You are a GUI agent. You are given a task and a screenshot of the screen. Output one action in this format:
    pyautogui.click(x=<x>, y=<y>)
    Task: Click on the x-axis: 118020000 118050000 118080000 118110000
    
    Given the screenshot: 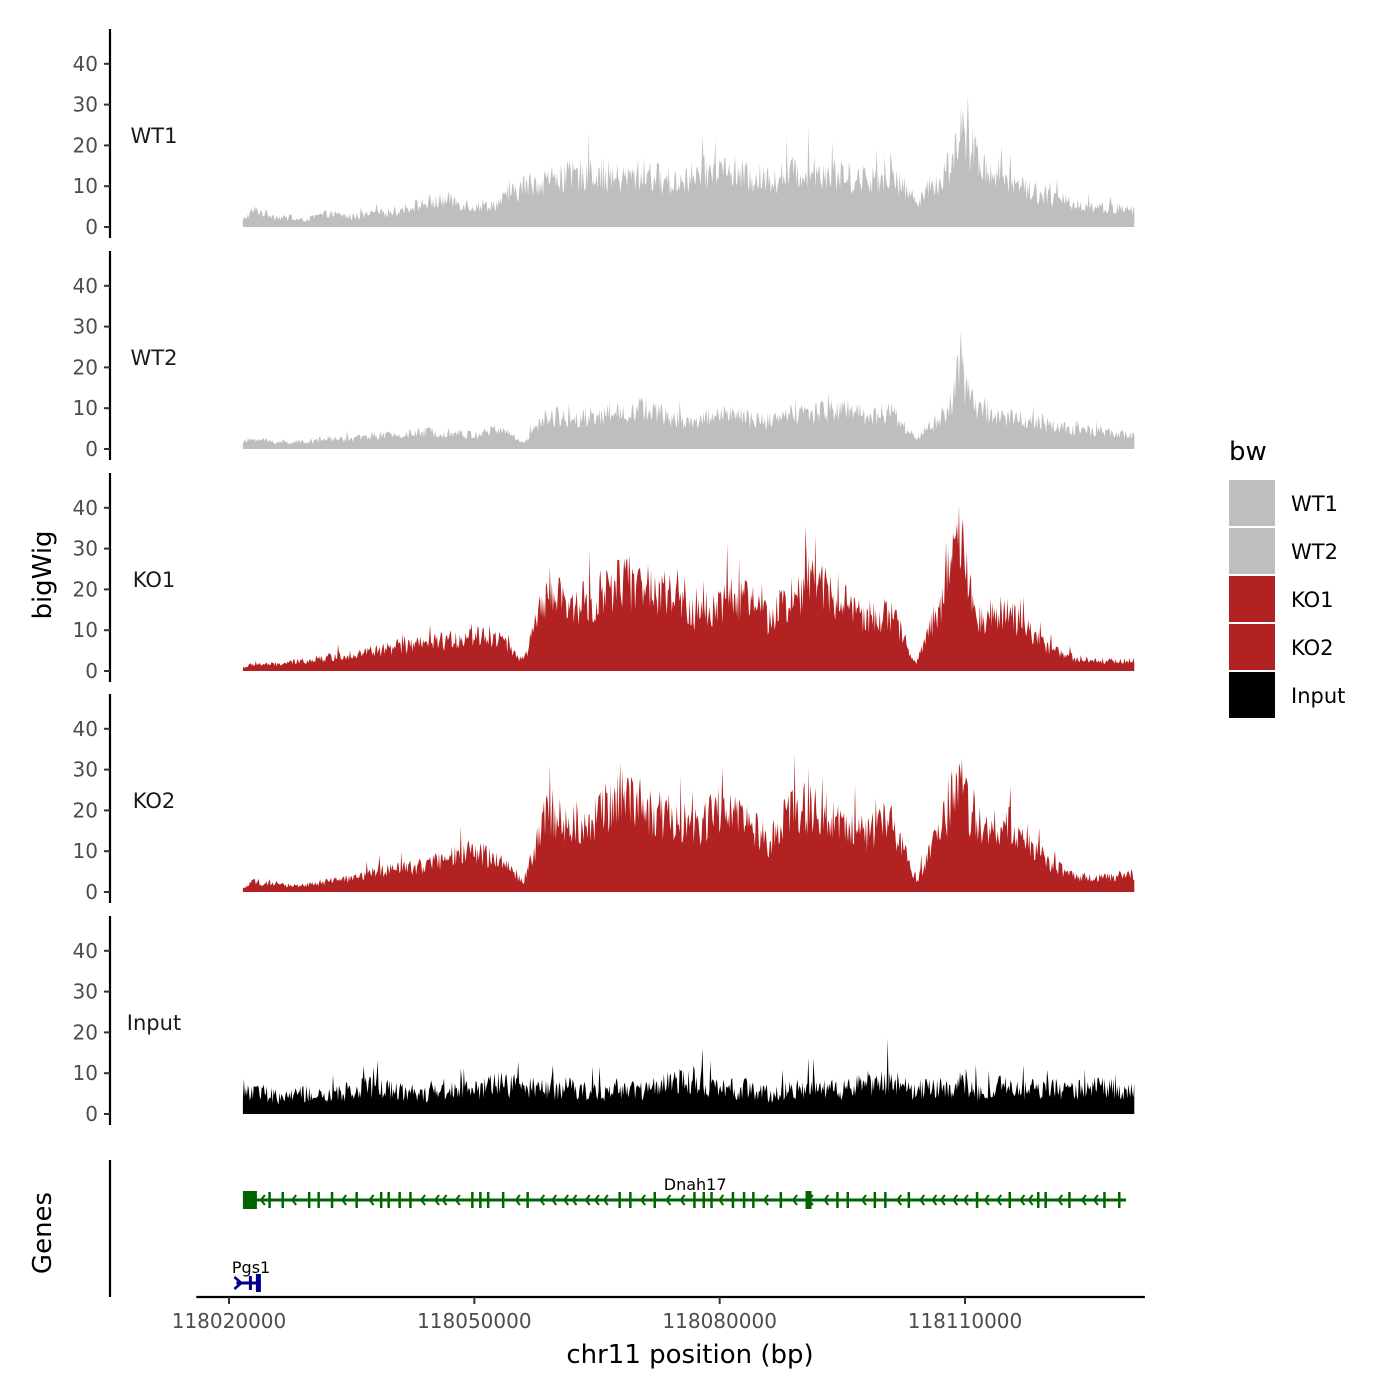 What is the action you would take?
    pyautogui.click(x=658, y=1314)
    